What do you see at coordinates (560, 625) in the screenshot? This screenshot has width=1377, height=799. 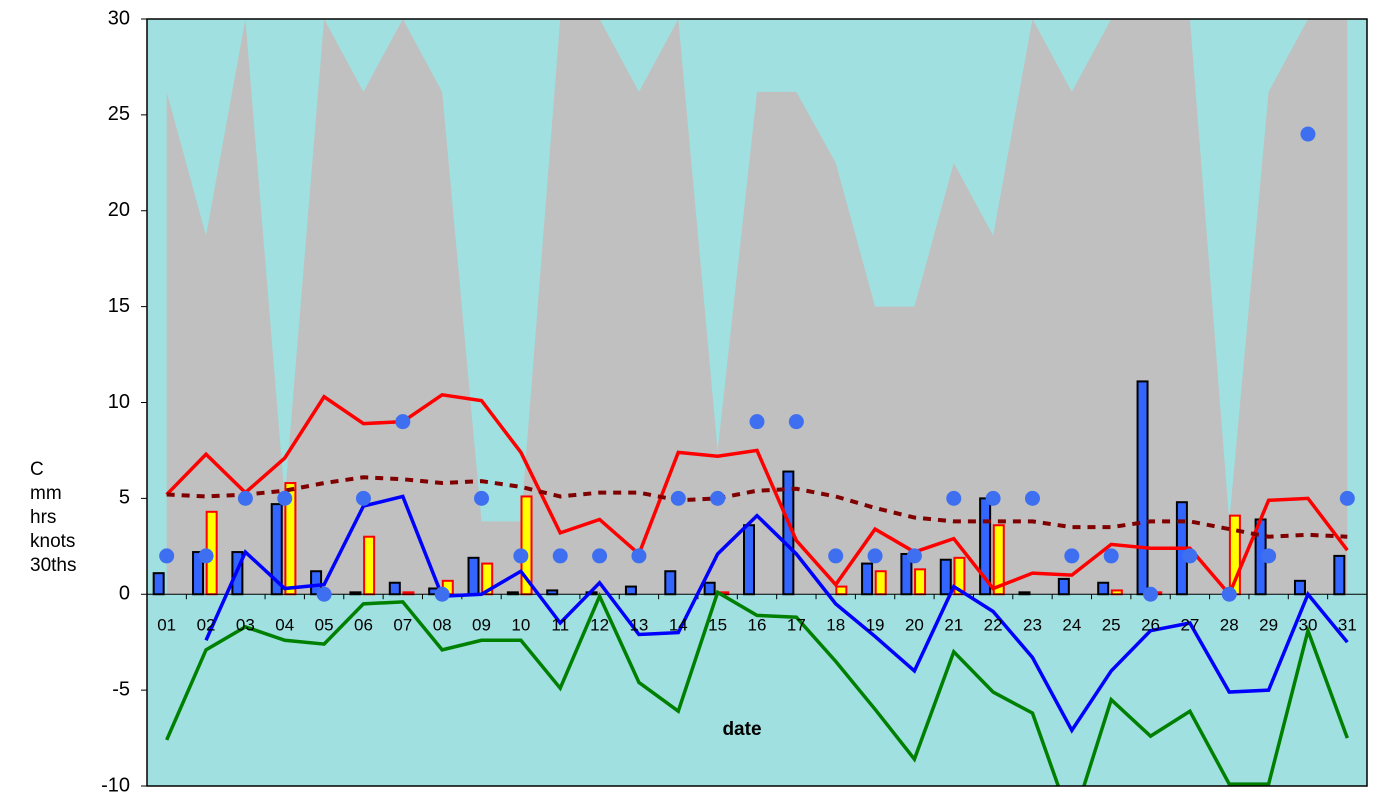 I see `x-tick-label: 11` at bounding box center [560, 625].